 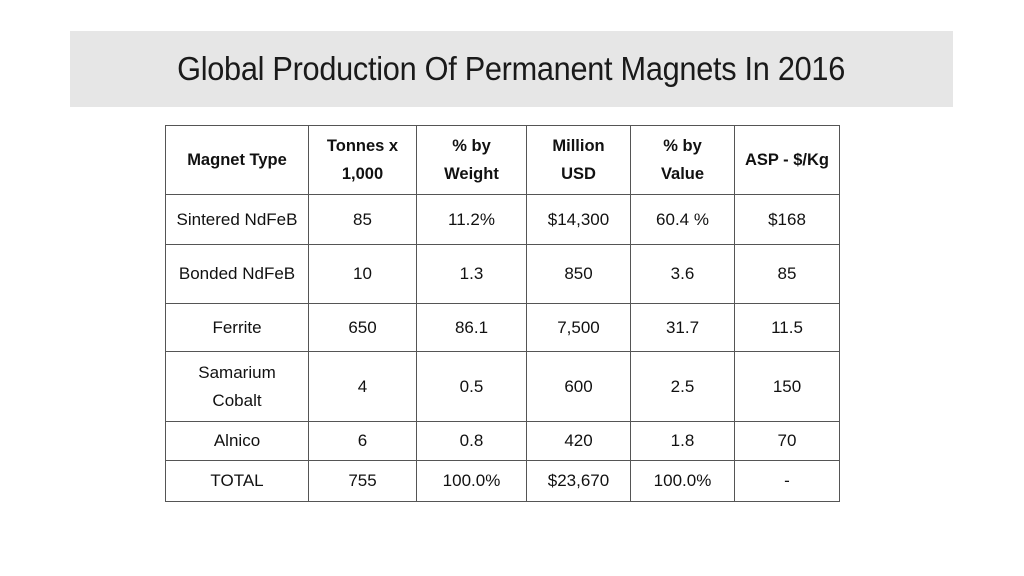 What do you see at coordinates (787, 327) in the screenshot?
I see `cell-asp: 11.5` at bounding box center [787, 327].